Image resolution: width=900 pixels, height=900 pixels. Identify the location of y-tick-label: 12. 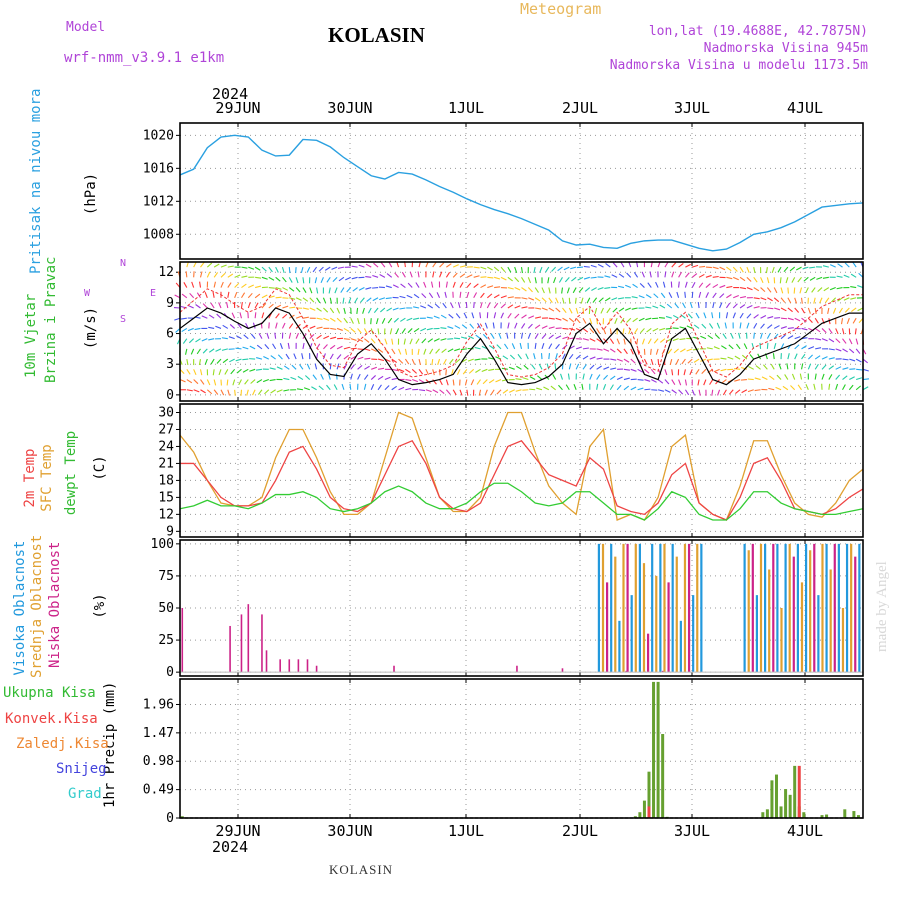
(166, 272).